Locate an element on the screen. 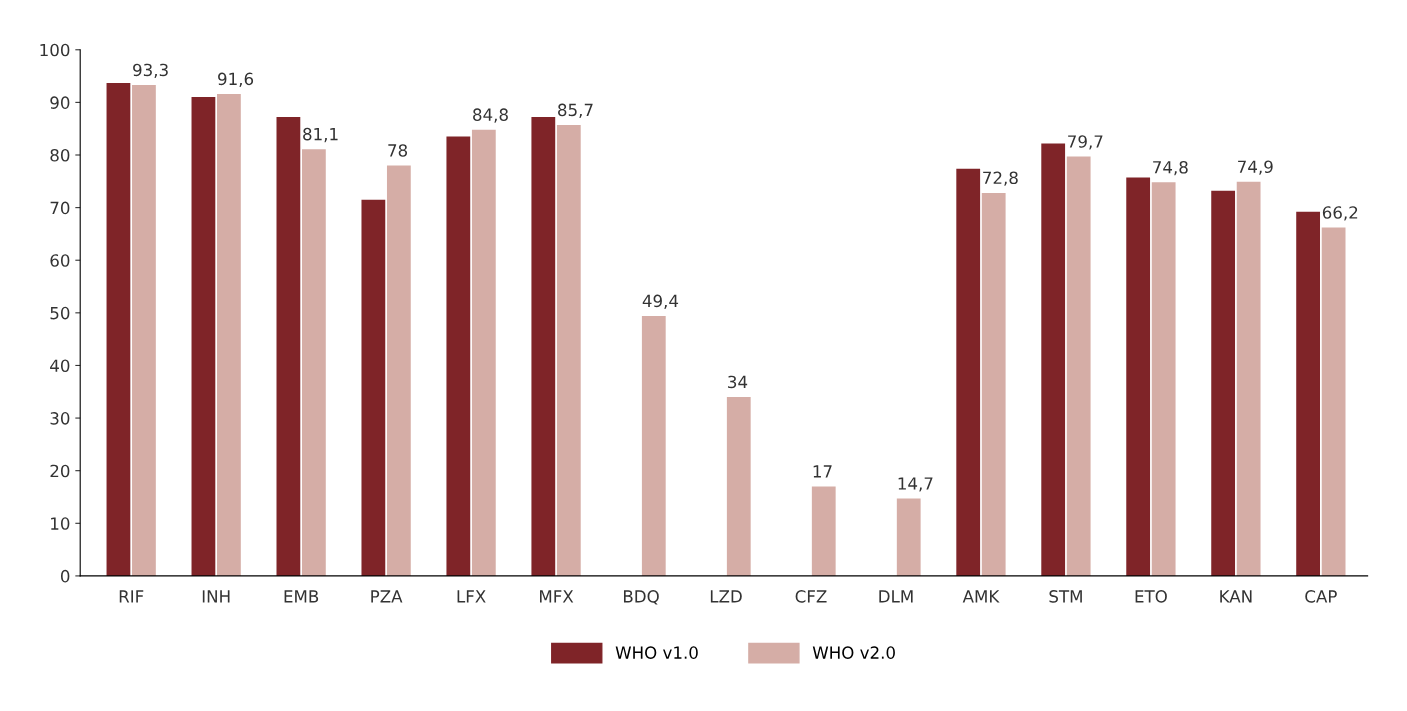 This screenshot has width=1407, height=711. x-tick-label: BDQ is located at coordinates (641, 597).